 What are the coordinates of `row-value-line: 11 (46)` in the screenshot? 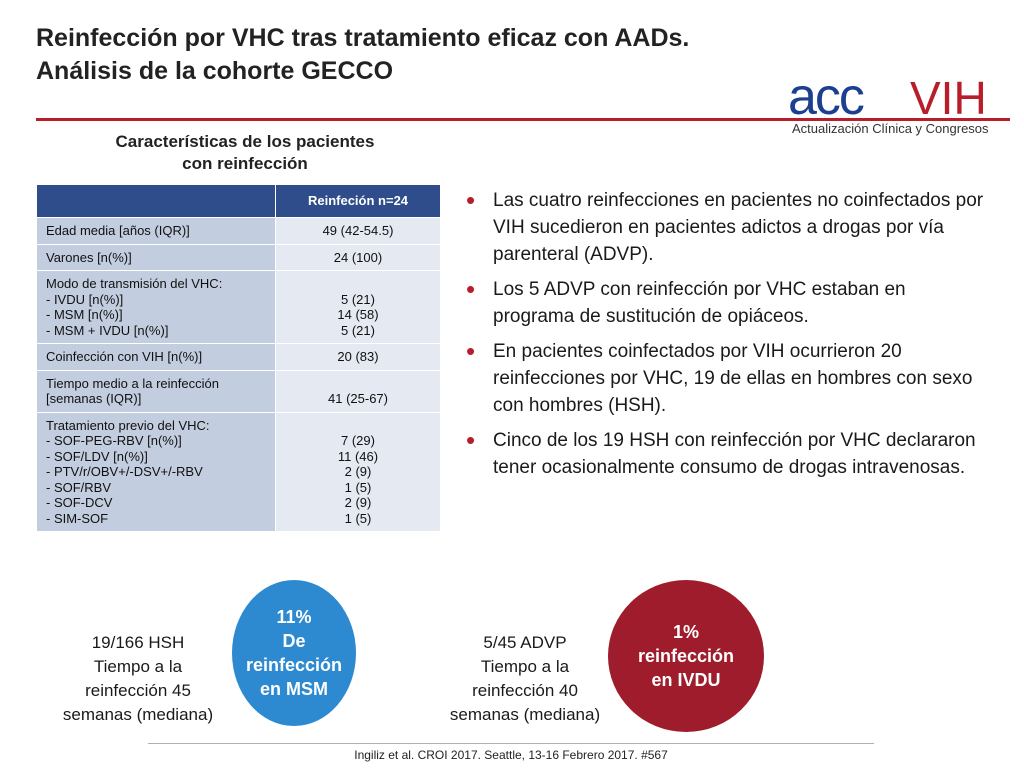 It's located at (358, 456).